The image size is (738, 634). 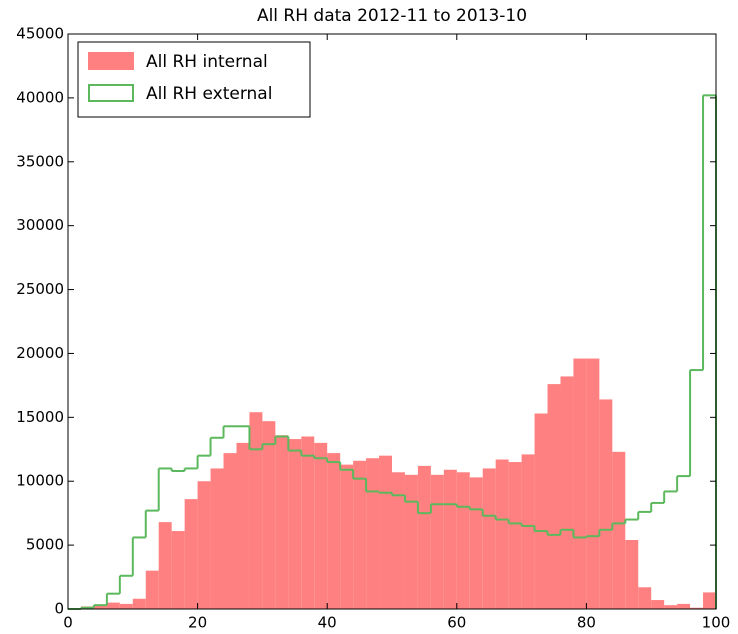 What do you see at coordinates (59, 609) in the screenshot?
I see `y-tick-label: 0` at bounding box center [59, 609].